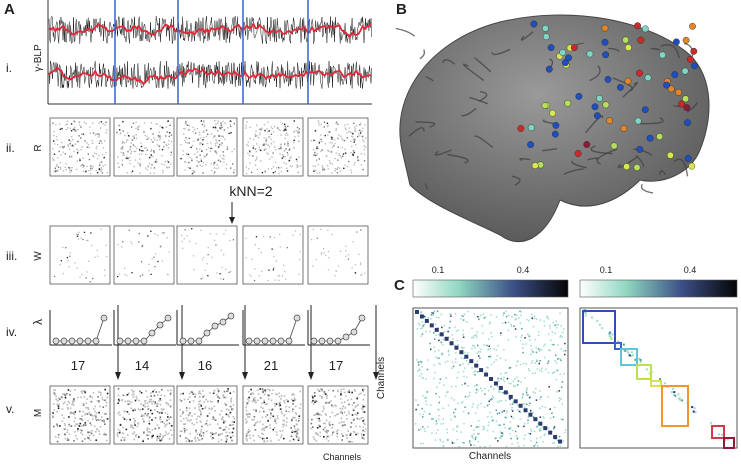 This screenshot has height=464, width=741. What do you see at coordinates (144, 255) in the screenshot?
I see `matrix-frame` at bounding box center [144, 255].